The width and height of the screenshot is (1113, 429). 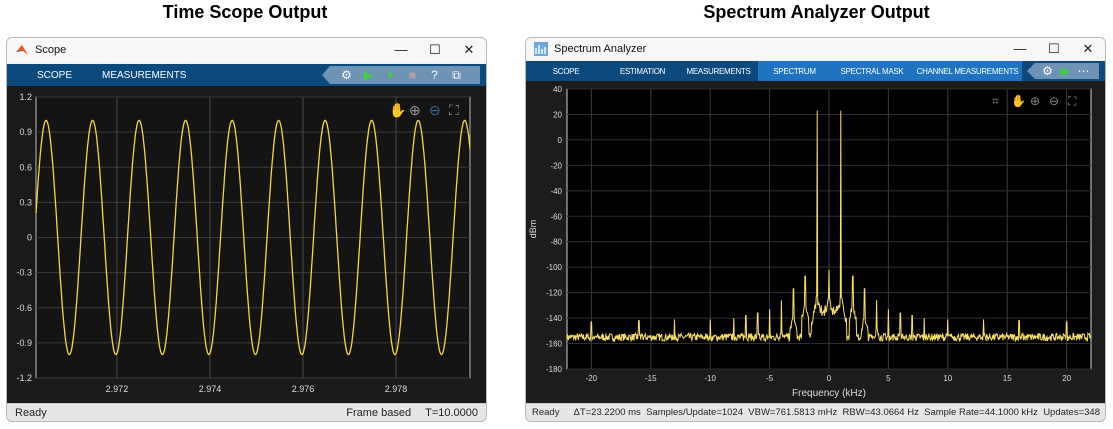 What do you see at coordinates (117, 389) in the screenshot?
I see `x-tick-label: 2.972` at bounding box center [117, 389].